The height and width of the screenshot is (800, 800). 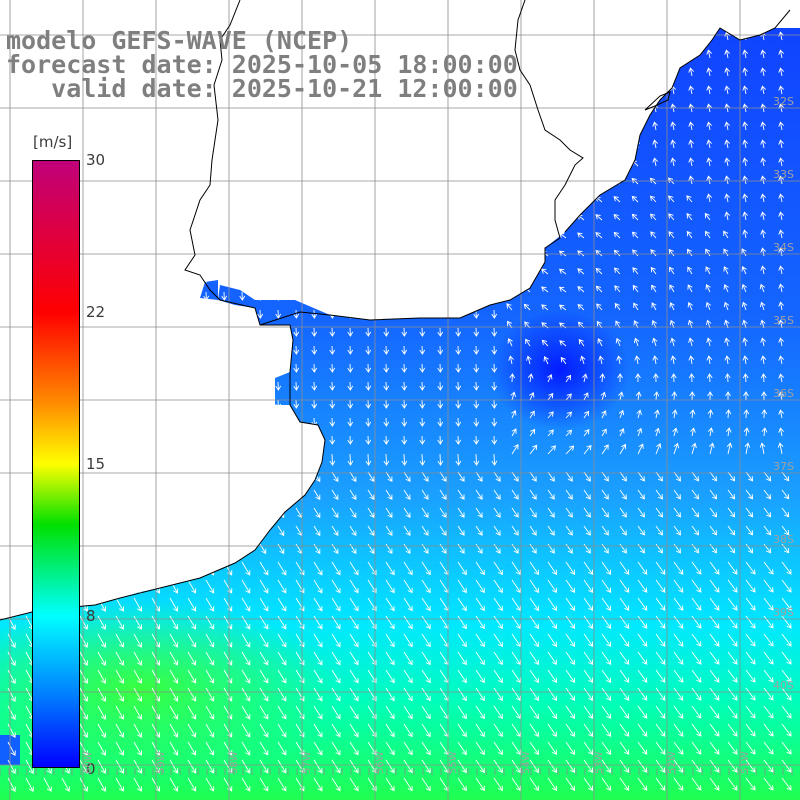 What do you see at coordinates (783, 685) in the screenshot?
I see `lat-label: 40S` at bounding box center [783, 685].